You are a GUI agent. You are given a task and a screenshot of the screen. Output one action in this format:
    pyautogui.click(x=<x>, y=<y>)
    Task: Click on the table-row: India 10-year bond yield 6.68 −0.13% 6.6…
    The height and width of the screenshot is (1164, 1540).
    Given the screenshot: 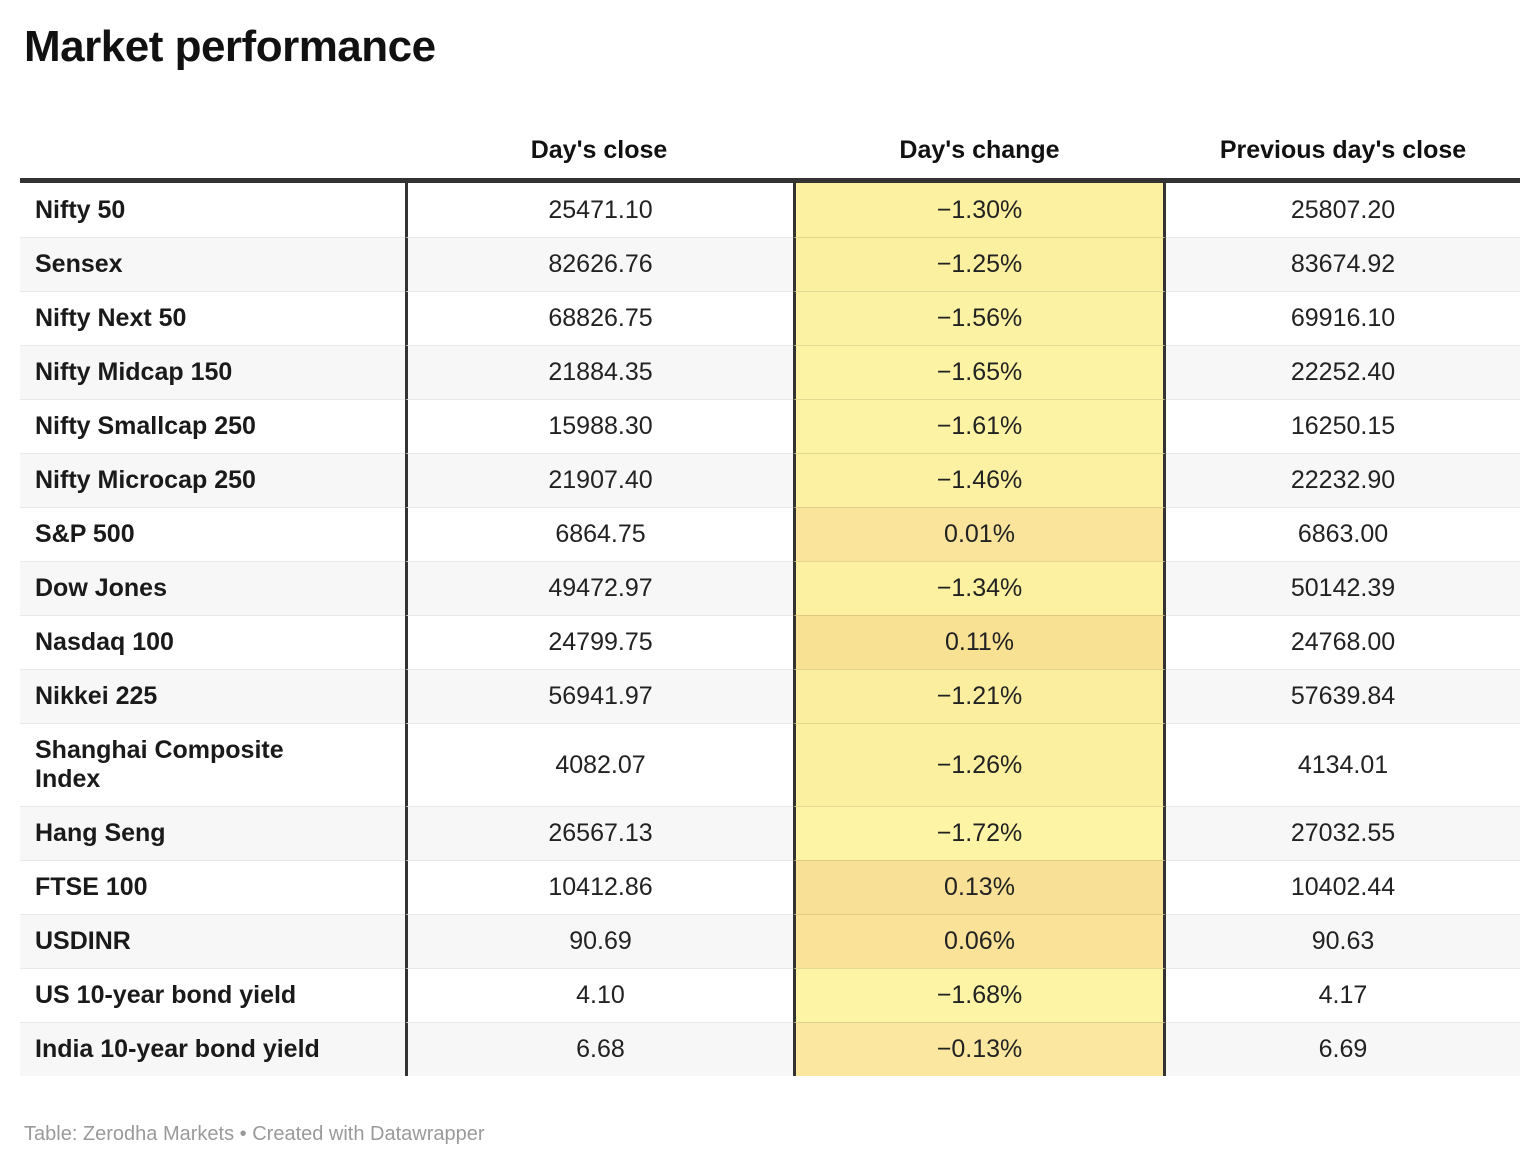 What is the action you would take?
    pyautogui.click(x=770, y=1049)
    